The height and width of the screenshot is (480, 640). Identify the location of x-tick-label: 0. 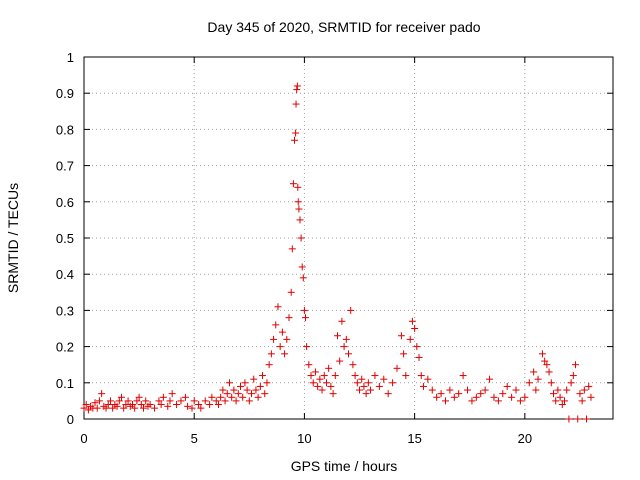
(83, 438).